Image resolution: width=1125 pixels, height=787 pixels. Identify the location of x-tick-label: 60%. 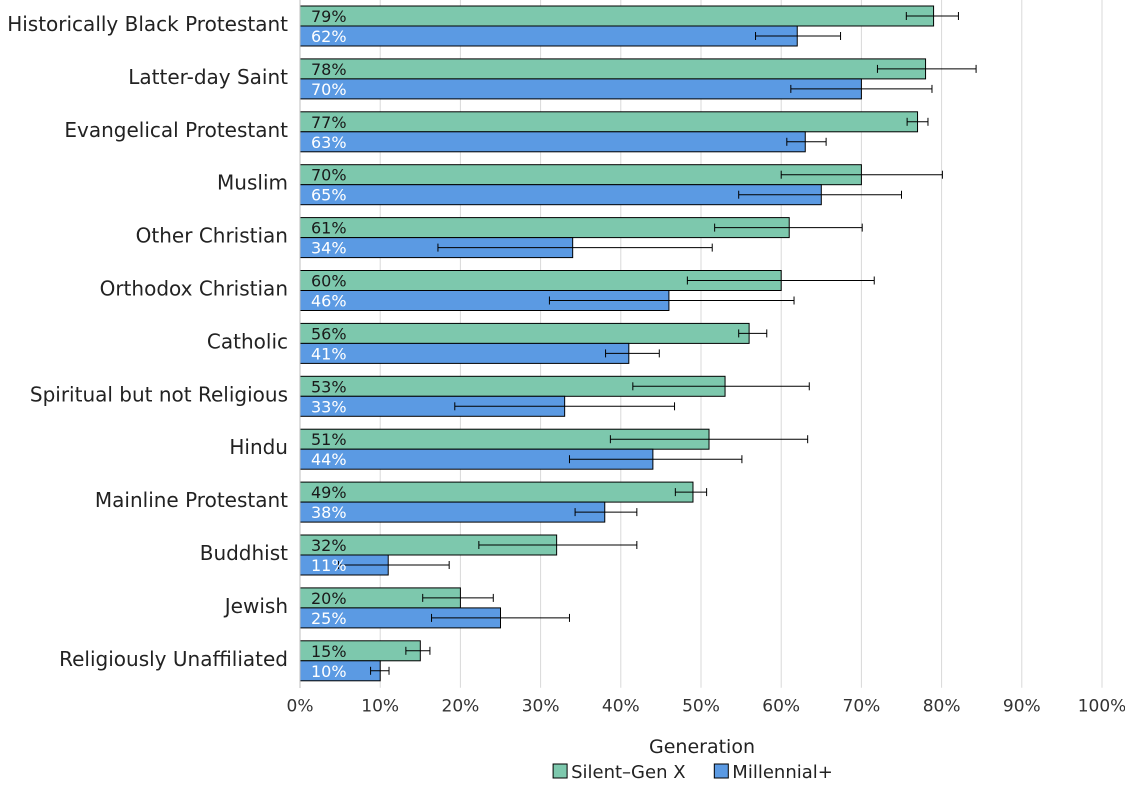
(781, 707).